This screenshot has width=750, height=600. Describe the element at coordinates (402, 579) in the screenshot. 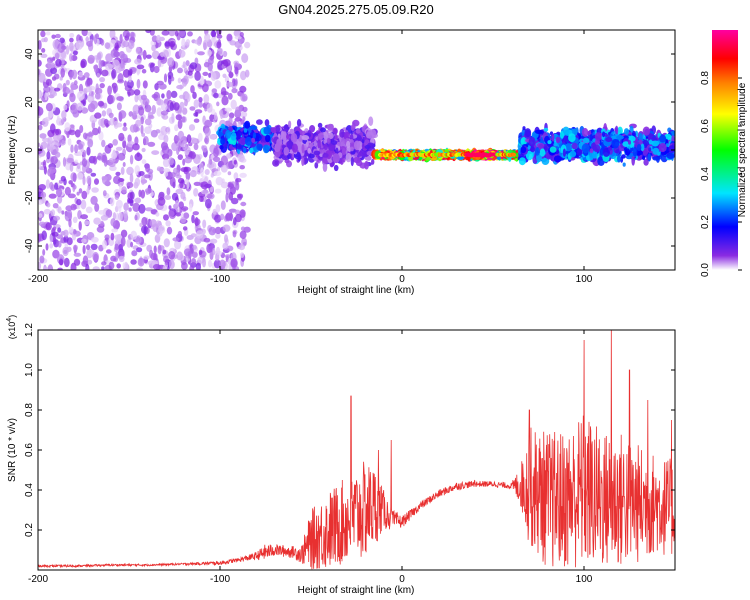

I see `x-tick-label: 0` at that location.